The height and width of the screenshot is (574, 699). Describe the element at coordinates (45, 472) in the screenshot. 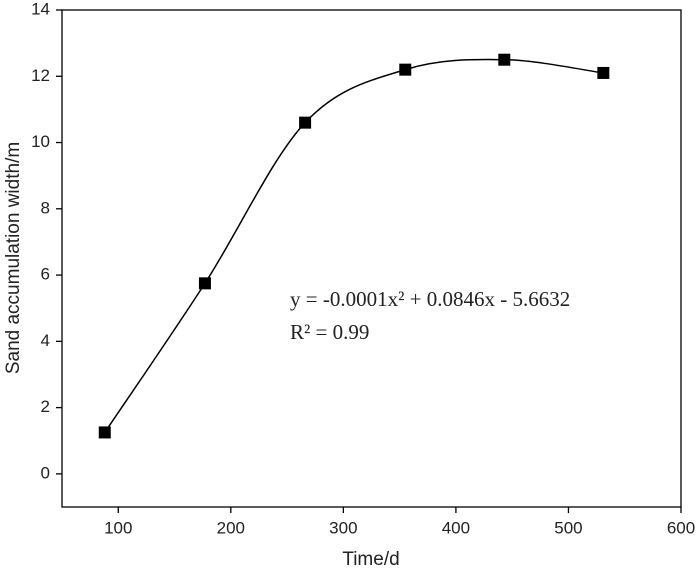

I see `y-tick-label: 0` at that location.